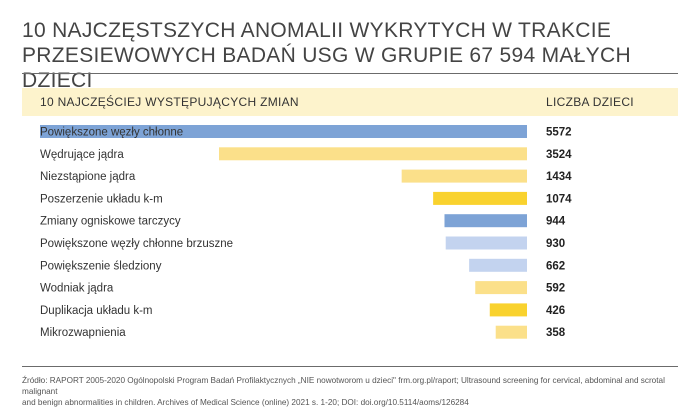 The width and height of the screenshot is (700, 411). What do you see at coordinates (110, 222) in the screenshot?
I see `category-label-5: Zmiany ogniskowe tarczycy` at bounding box center [110, 222].